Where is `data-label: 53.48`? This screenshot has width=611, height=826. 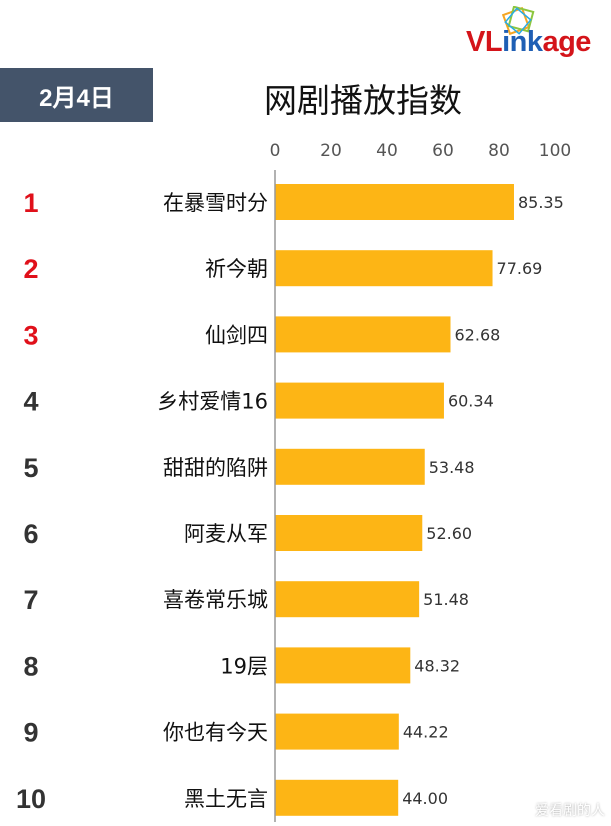
data-label: 53.48 is located at coordinates (452, 467).